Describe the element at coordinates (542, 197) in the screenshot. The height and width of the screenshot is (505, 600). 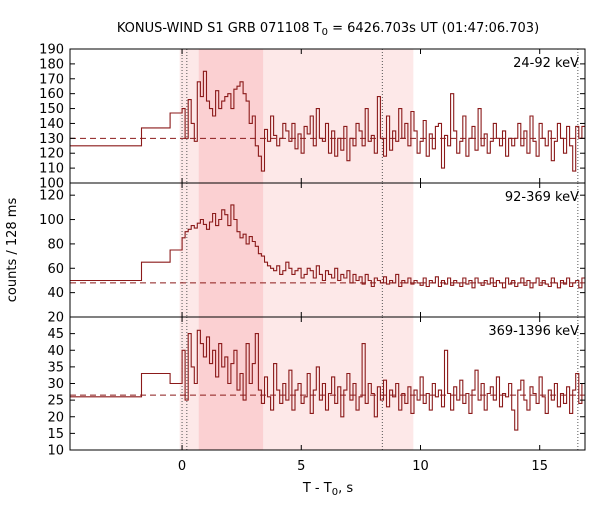
I see `energy-band-label: 92-369 keV` at that location.